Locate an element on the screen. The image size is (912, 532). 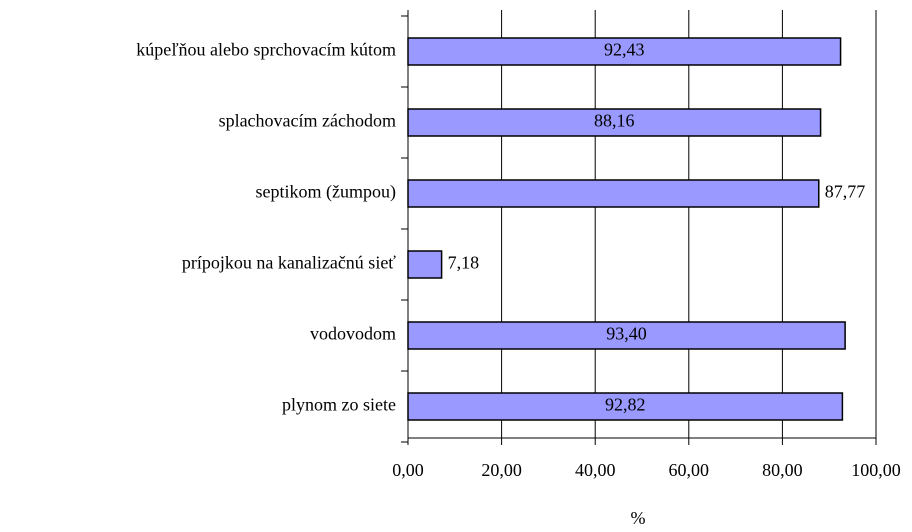
value-label: 92,43 is located at coordinates (624, 50).